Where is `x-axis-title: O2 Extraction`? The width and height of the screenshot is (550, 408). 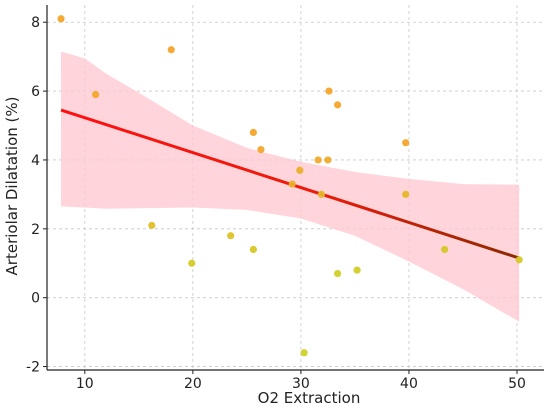 x-axis-title: O2 Extraction is located at coordinates (309, 398).